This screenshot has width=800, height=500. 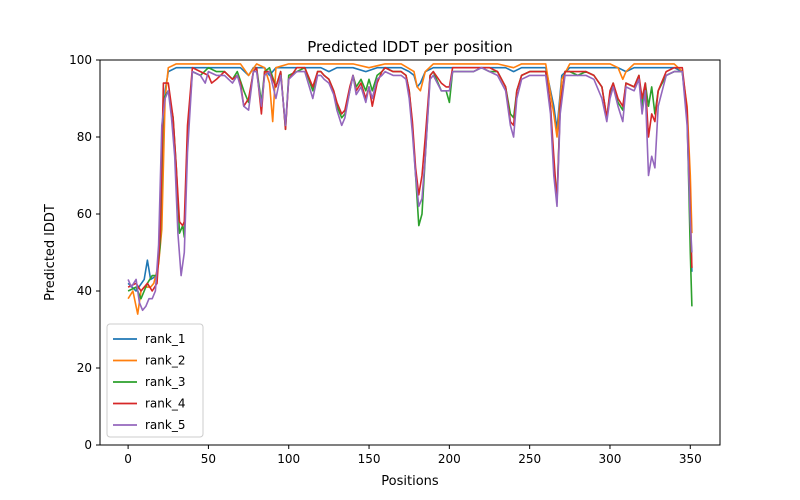 What do you see at coordinates (84, 137) in the screenshot?
I see `y-tick-label: 80` at bounding box center [84, 137].